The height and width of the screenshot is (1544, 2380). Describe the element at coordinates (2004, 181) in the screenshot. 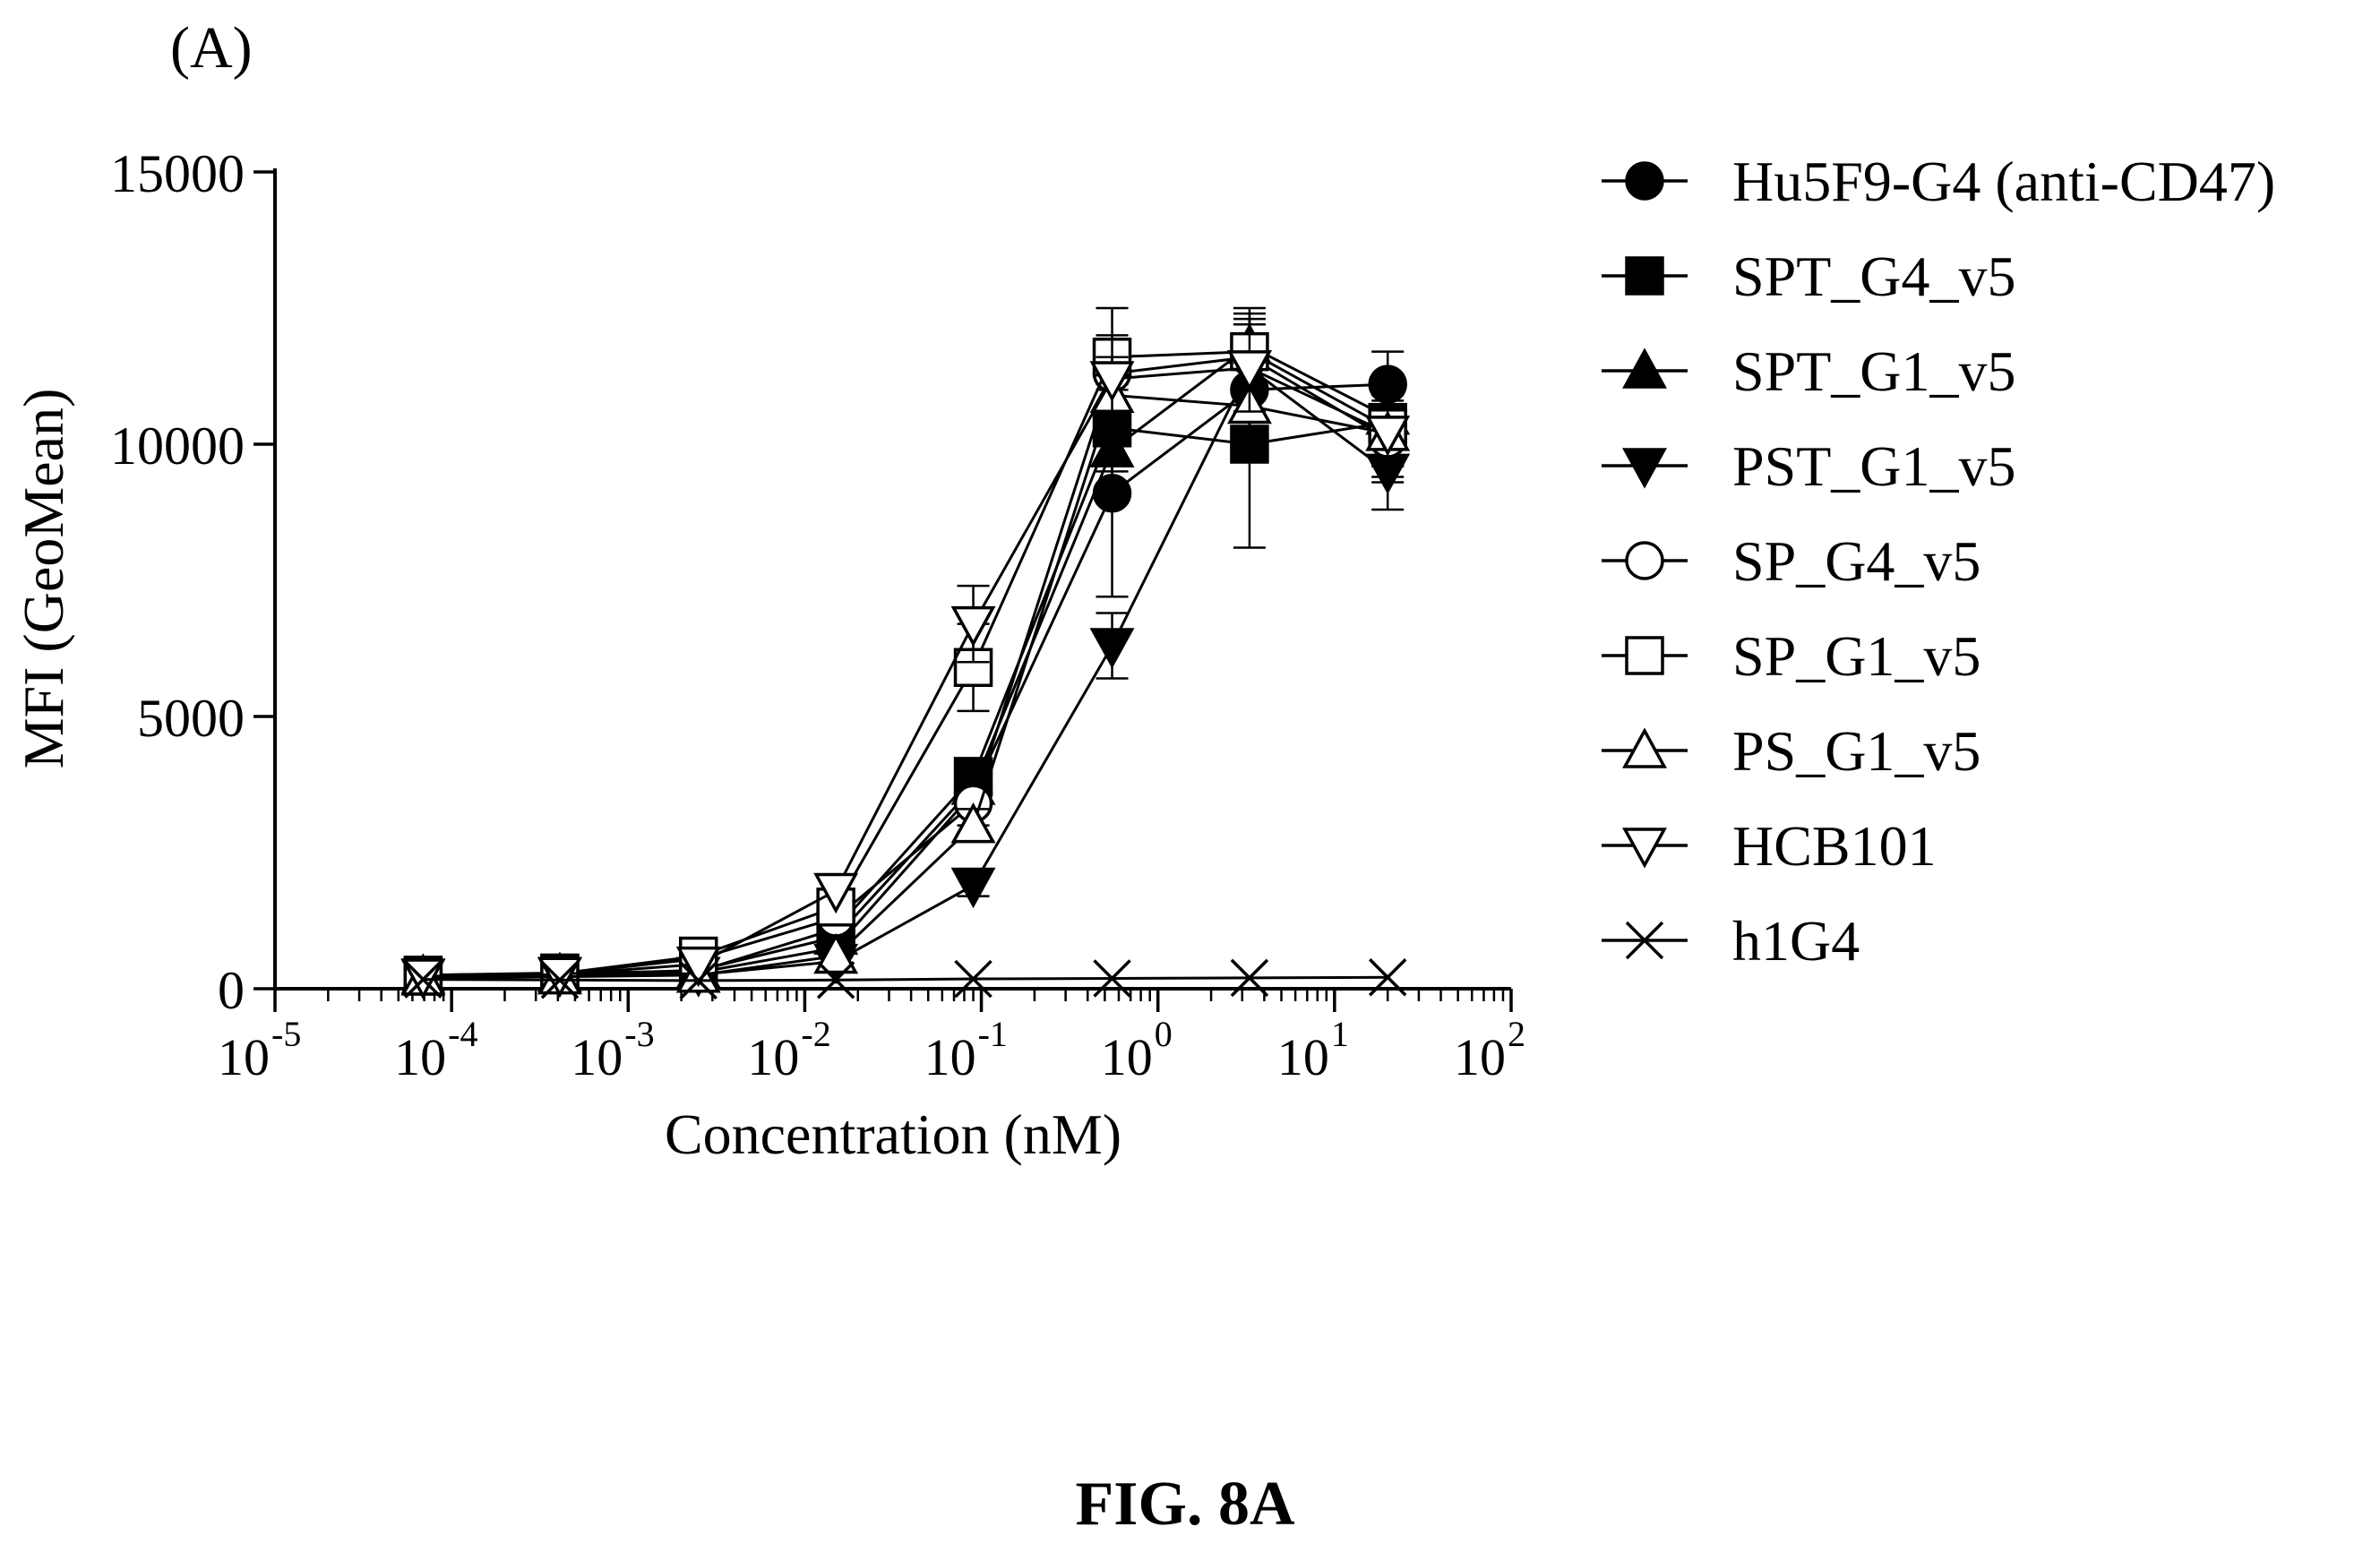

I see `legend-label: Hu5F9-G4 (anti-CD47)` at that location.